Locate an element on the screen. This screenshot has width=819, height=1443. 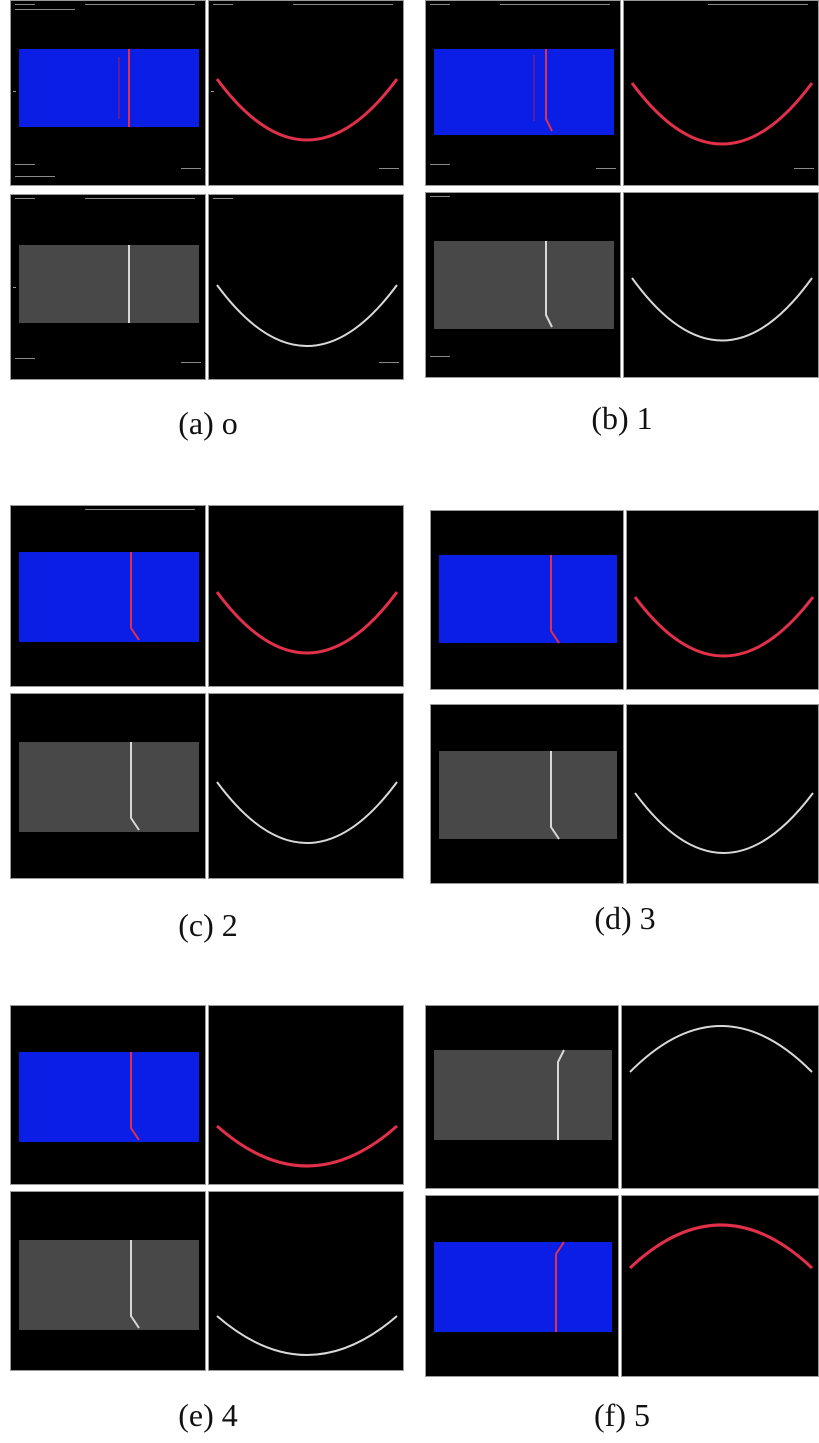
arc-panel-c-bottom is located at coordinates (306, 786).